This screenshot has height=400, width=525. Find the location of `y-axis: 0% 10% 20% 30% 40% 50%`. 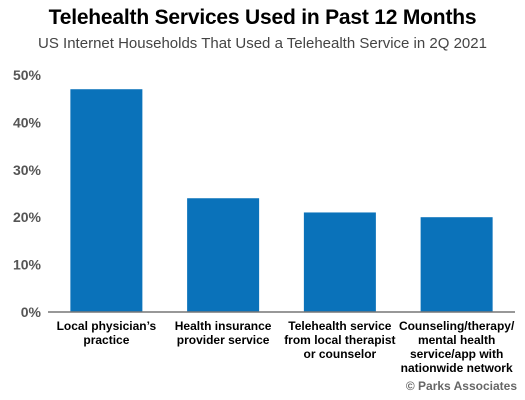

y-axis: 0% 10% 20% 30% 40% 50% is located at coordinates (27, 193).